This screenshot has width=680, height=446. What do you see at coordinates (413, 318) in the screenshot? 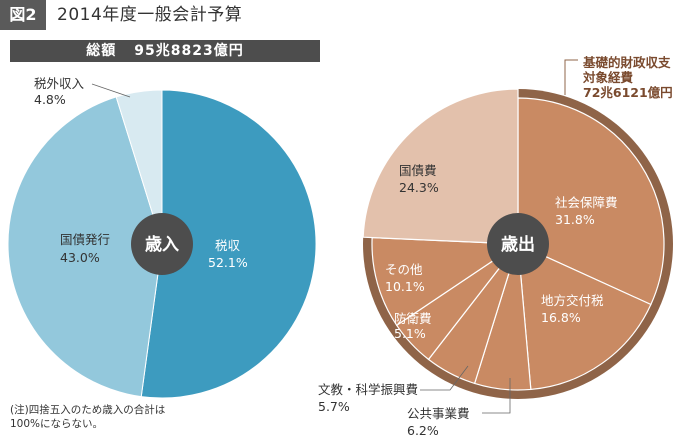
I see `expense-defense-name: 防衛費` at bounding box center [413, 318].